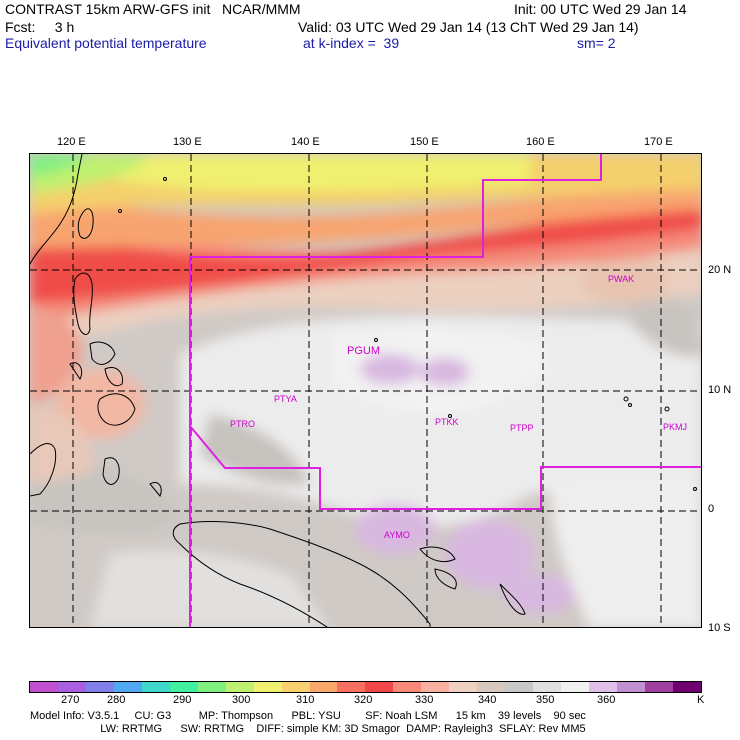 The image size is (740, 740). I want to click on level-index: at k-index = 39, so click(351, 43).